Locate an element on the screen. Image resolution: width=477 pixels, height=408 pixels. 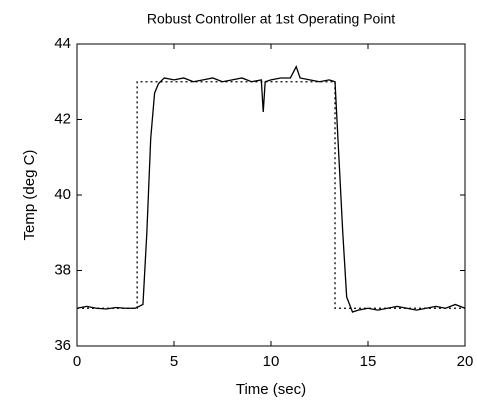
x-tick-label: 20 is located at coordinates (465, 361).